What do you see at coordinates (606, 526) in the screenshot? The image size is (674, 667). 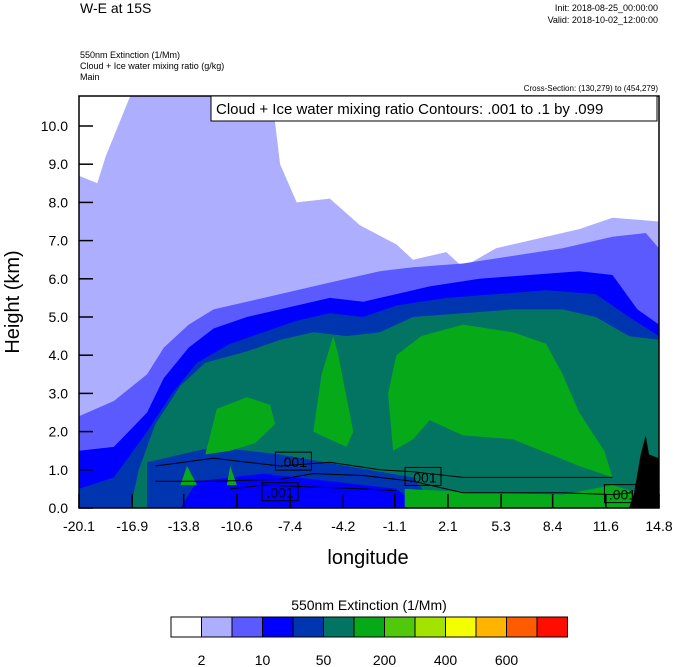 I see `x-tick-label: 11.6` at bounding box center [606, 526].